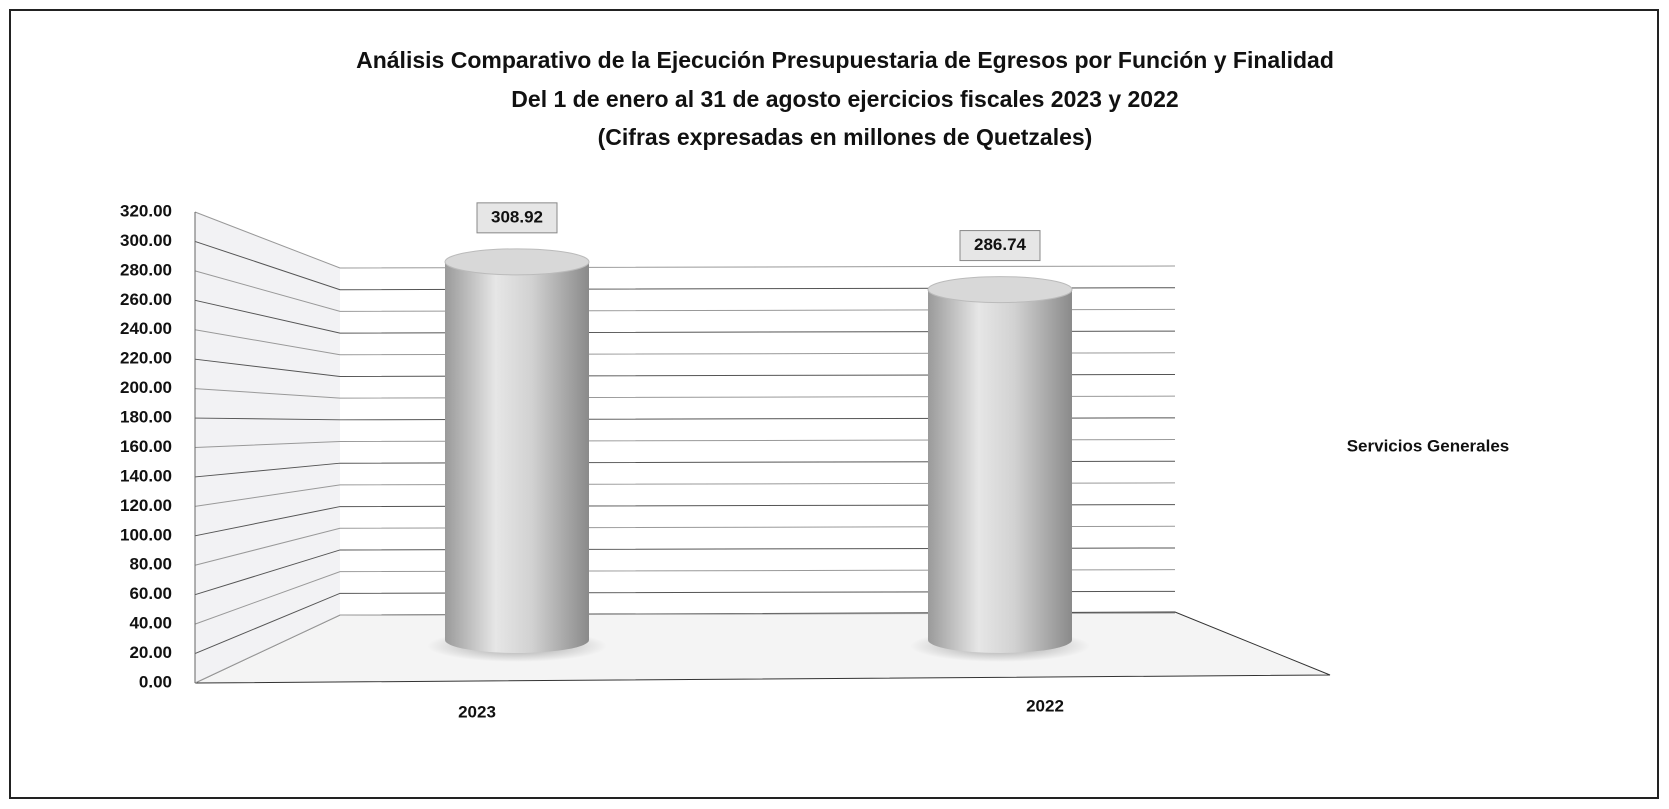 This screenshot has width=1669, height=809. Describe the element at coordinates (146, 299) in the screenshot. I see `y-tick-label: 260.00` at that location.